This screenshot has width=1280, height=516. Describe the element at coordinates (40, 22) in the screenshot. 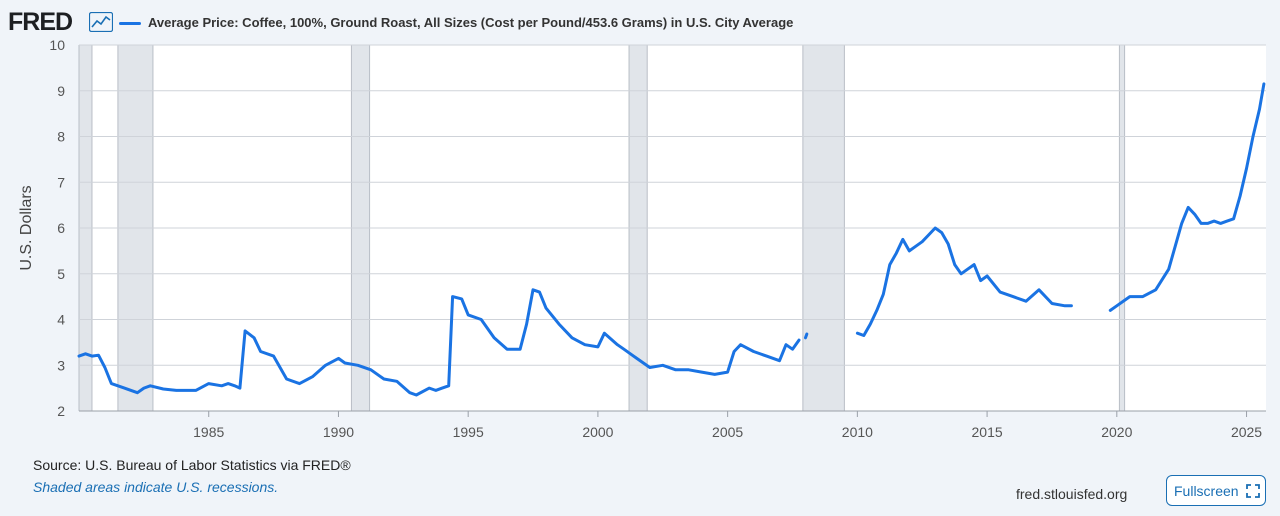

I see `fred-logo: FRED` at that location.